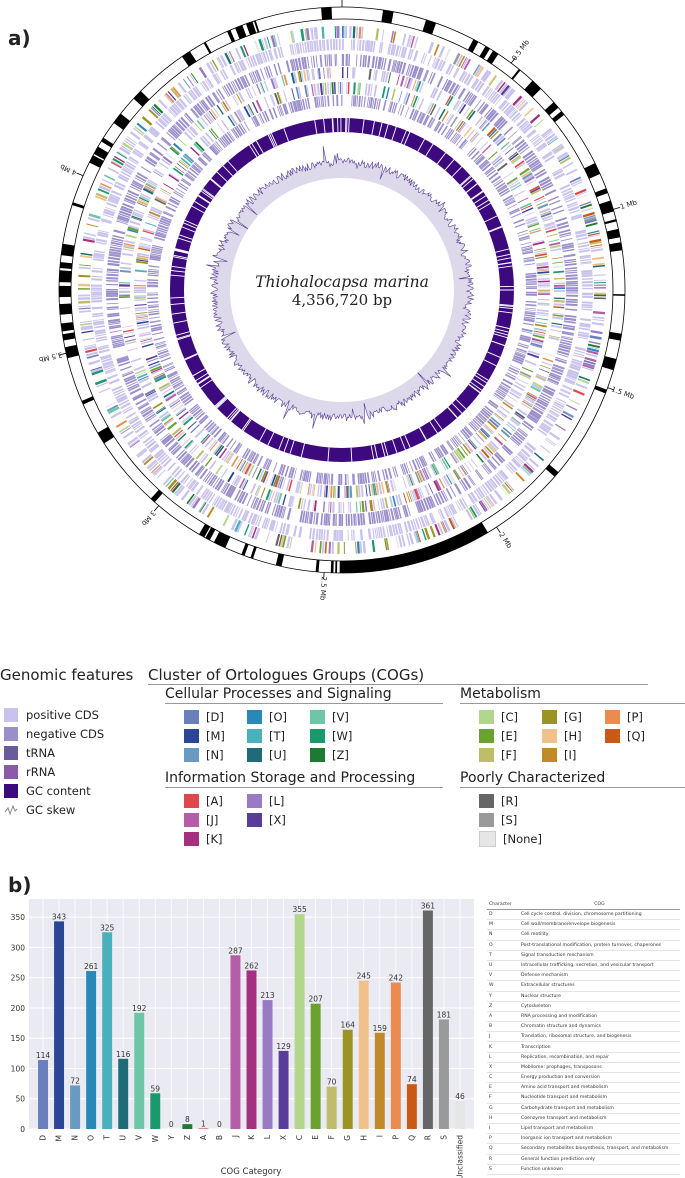 This screenshot has width=685, height=1178. Describe the element at coordinates (67, 675) in the screenshot. I see `genomic-features-title: Genomic features` at that location.